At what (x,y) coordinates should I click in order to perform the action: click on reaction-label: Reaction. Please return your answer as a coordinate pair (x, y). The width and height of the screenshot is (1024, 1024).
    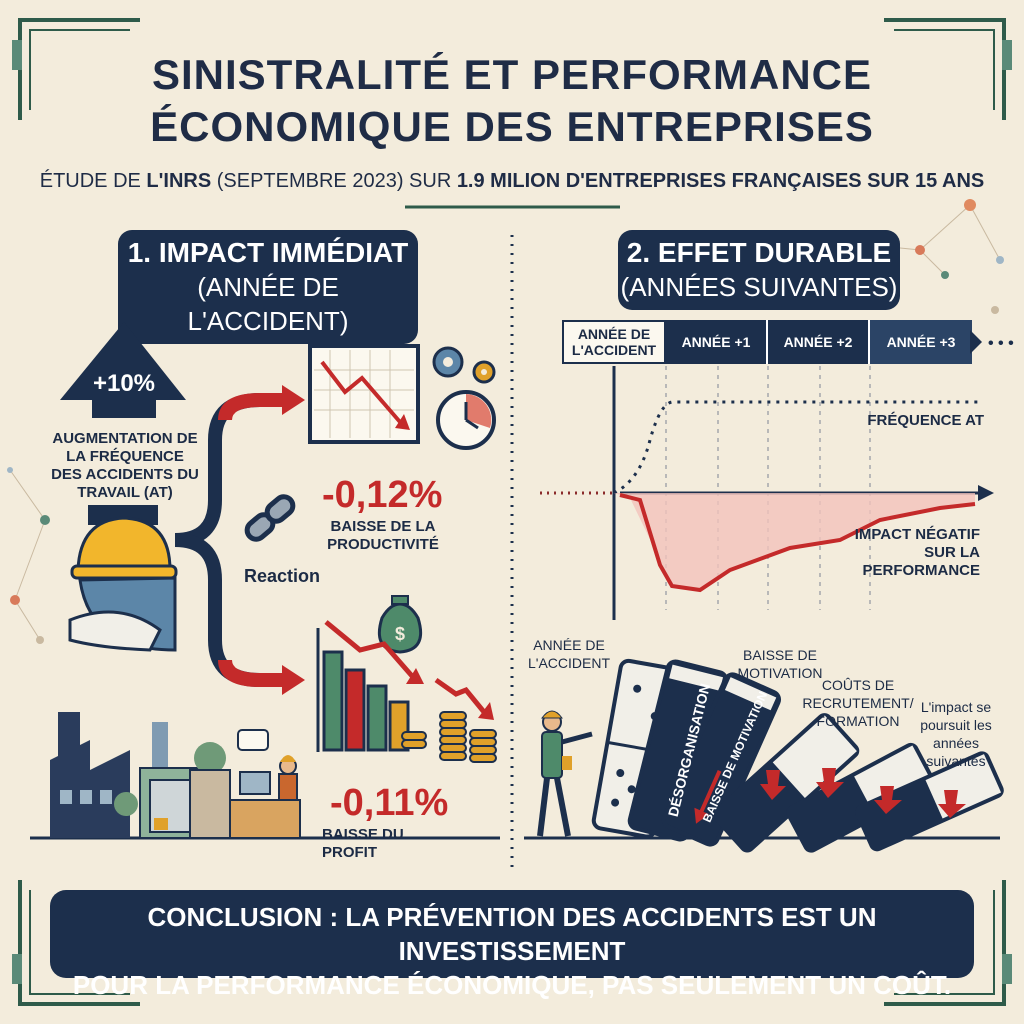
    Looking at the image, I should click on (282, 576).